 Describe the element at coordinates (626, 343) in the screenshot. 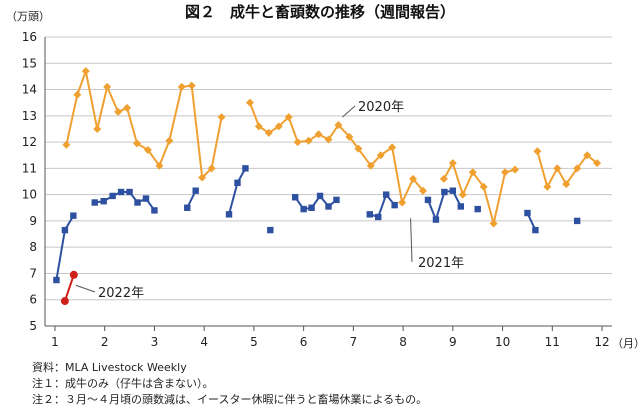

I see `x-axis-unit: （月）` at that location.